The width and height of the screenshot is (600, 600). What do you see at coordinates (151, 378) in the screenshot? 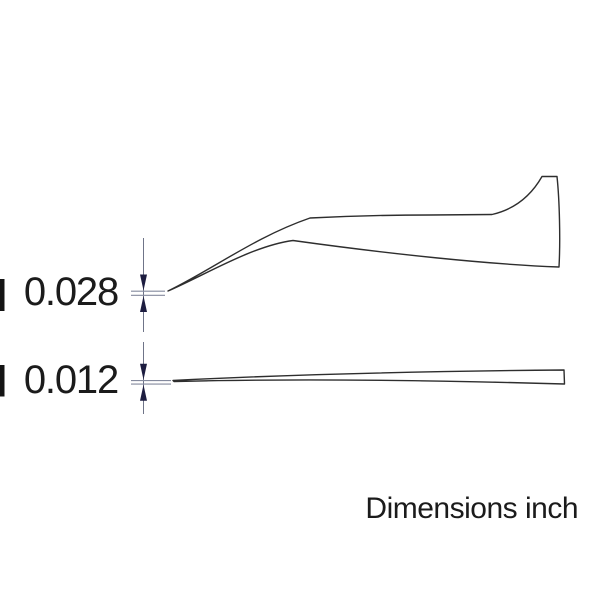
I see `dimension-callout-bottom` at bounding box center [151, 378].